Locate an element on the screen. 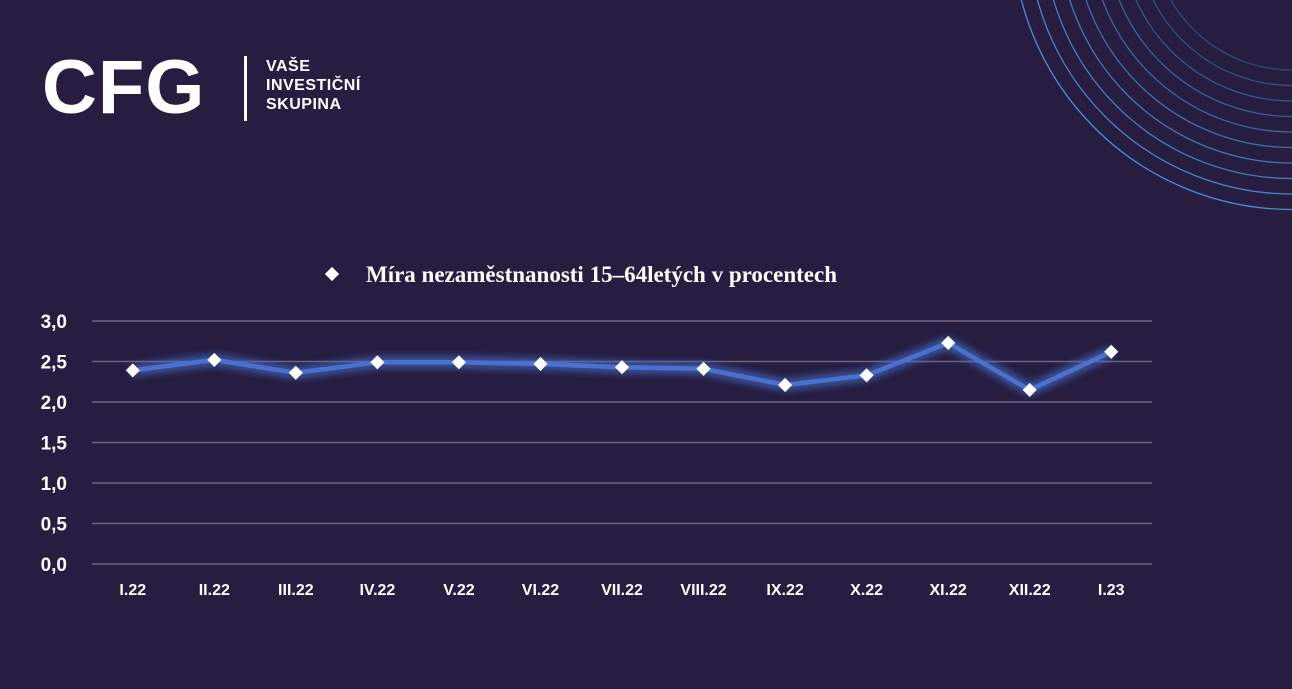  y-tick-label: 0,0 is located at coordinates (54, 565).